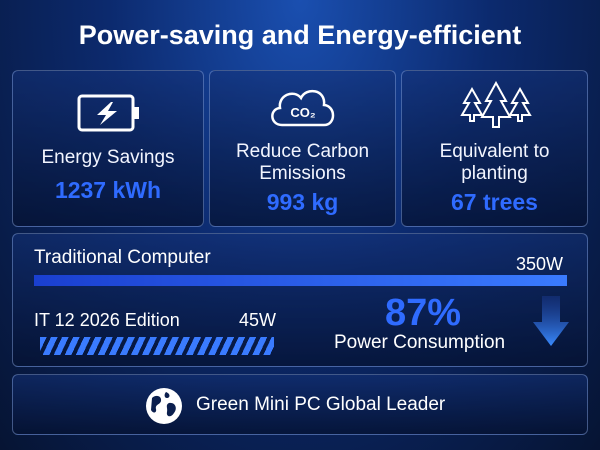 The width and height of the screenshot is (600, 450). What do you see at coordinates (164, 406) in the screenshot?
I see `globe-icon` at bounding box center [164, 406].